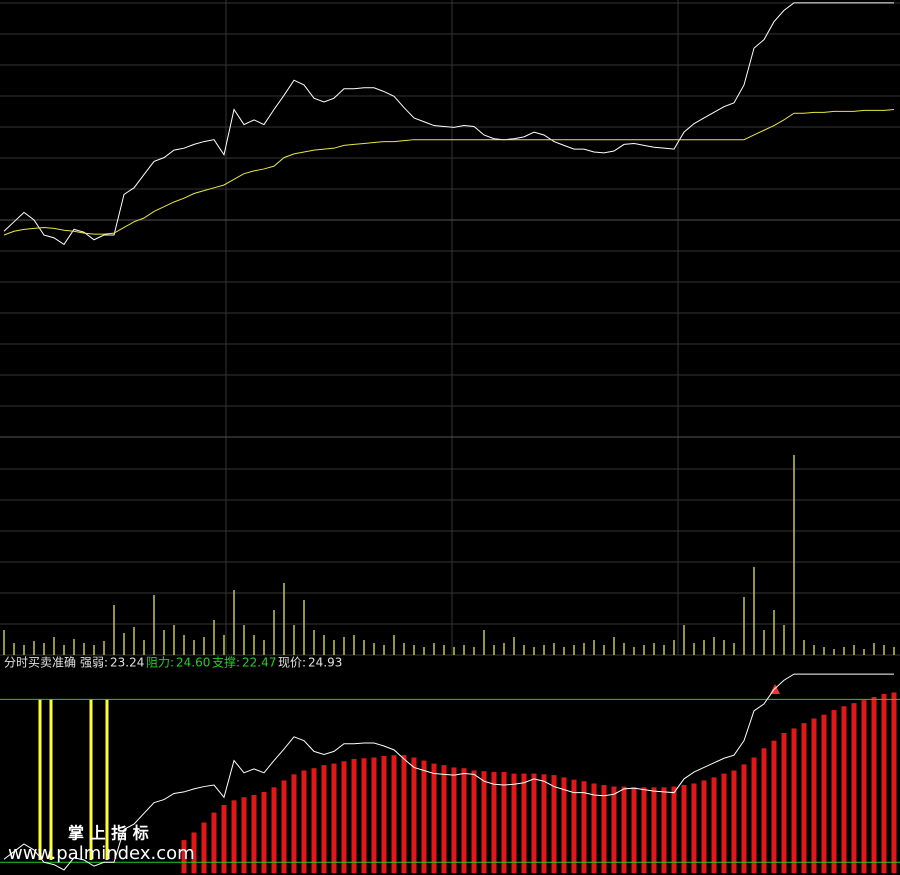 The image size is (900, 875). What do you see at coordinates (101, 853) in the screenshot?
I see `watermark: www.palmindex.com` at bounding box center [101, 853].